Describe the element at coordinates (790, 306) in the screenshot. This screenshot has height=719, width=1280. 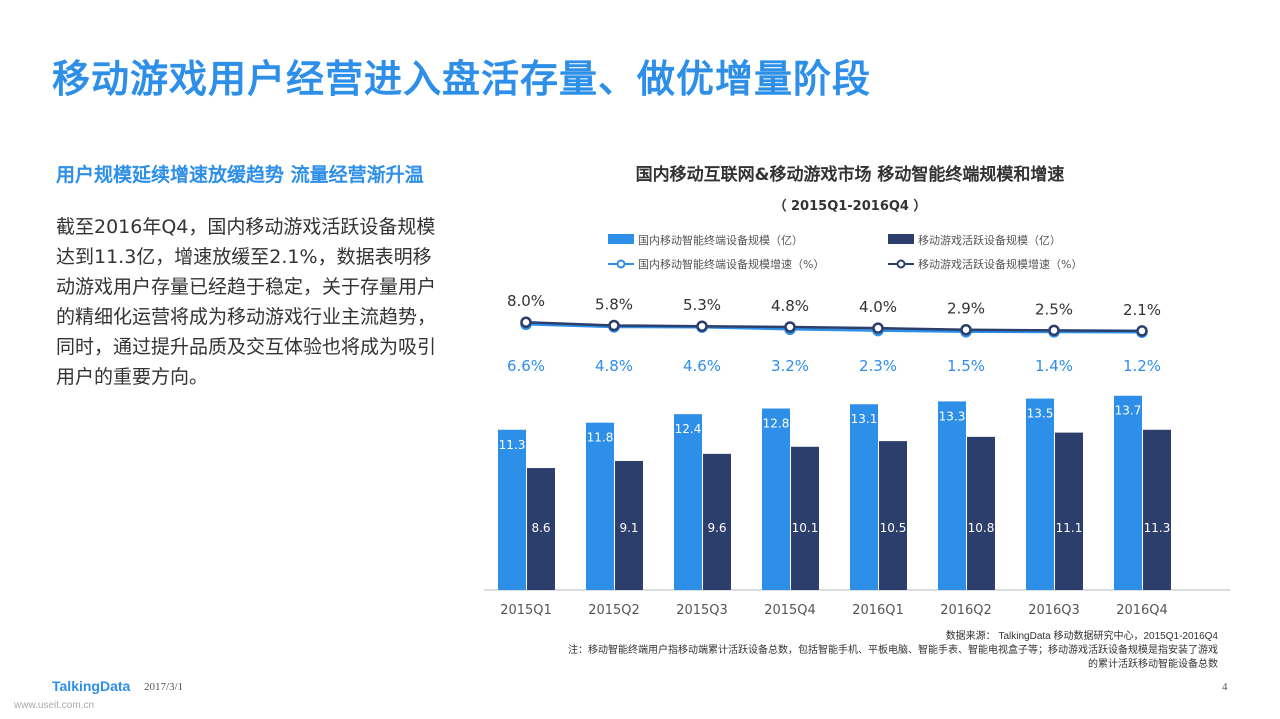
I see `data-label-game-growth: 4.8%` at that location.